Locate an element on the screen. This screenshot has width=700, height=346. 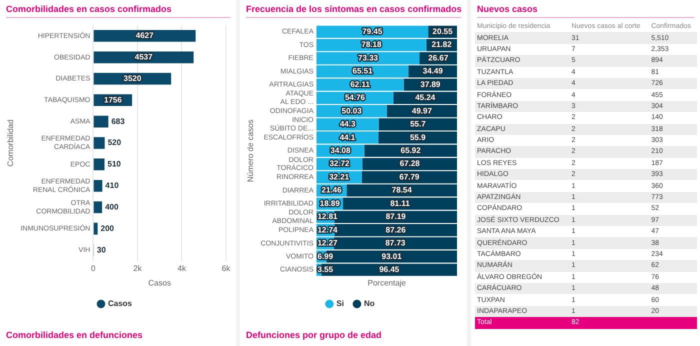
text: Comorbilidades en defunciones is located at coordinates (74, 335).